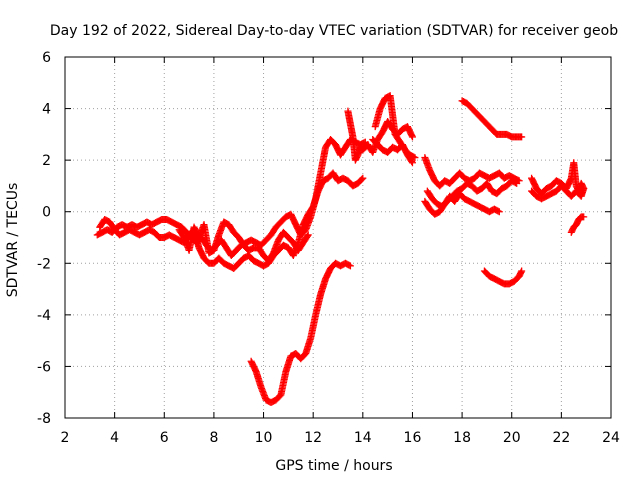  Describe the element at coordinates (65, 438) in the screenshot. I see `x-tick-label: 2` at that location.